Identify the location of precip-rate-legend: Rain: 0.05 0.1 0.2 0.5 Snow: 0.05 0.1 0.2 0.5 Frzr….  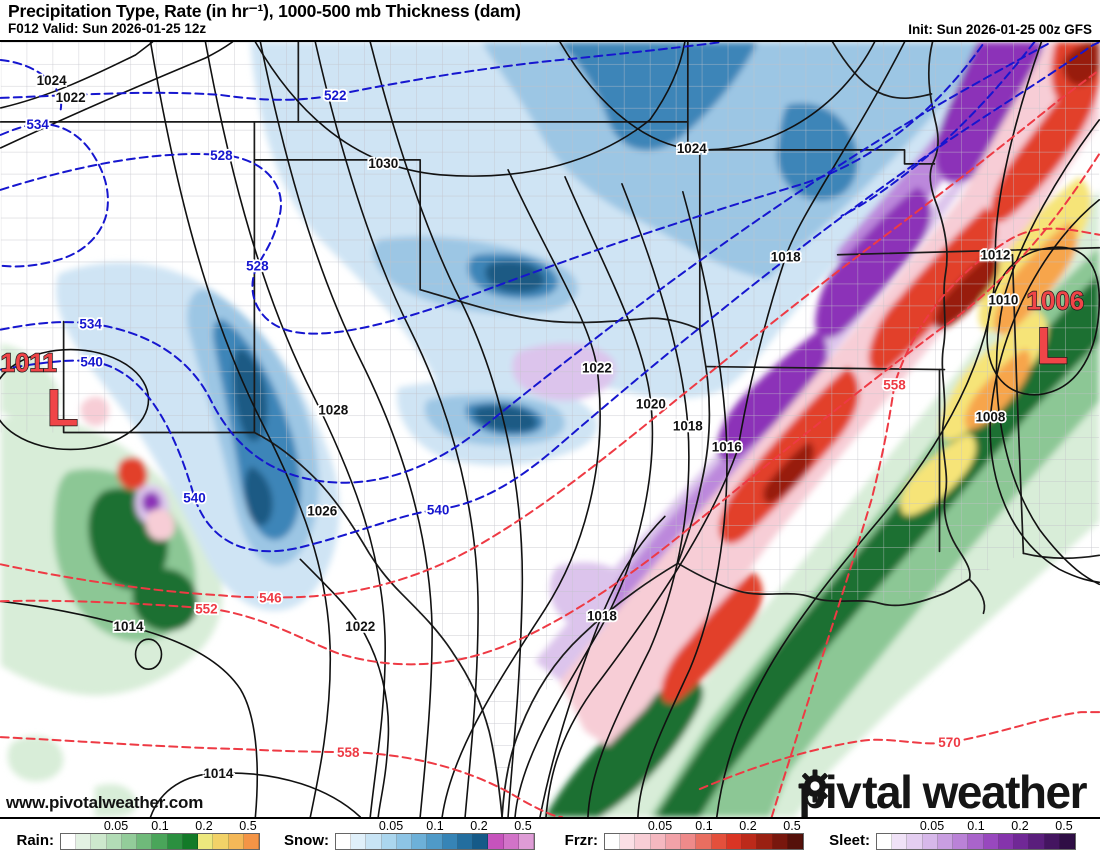
(550, 833).